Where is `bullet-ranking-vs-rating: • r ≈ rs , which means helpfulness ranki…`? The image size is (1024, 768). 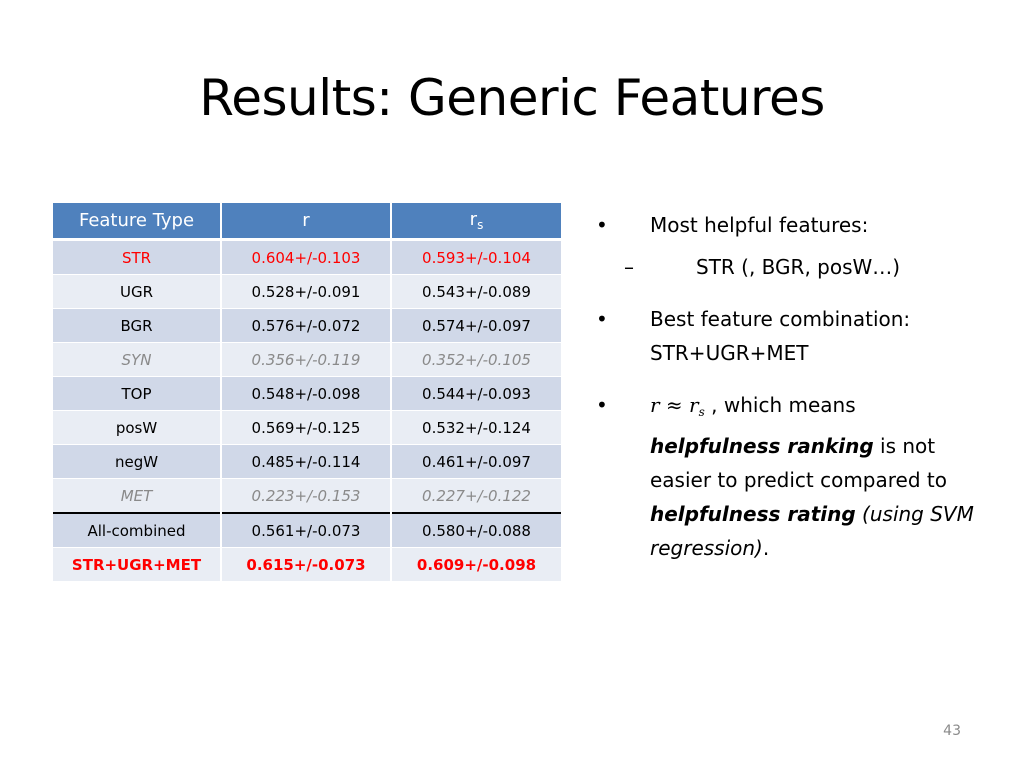 bullet-ranking-vs-rating: • r ≈ rs , which means helpfulness ranki… is located at coordinates (791, 476).